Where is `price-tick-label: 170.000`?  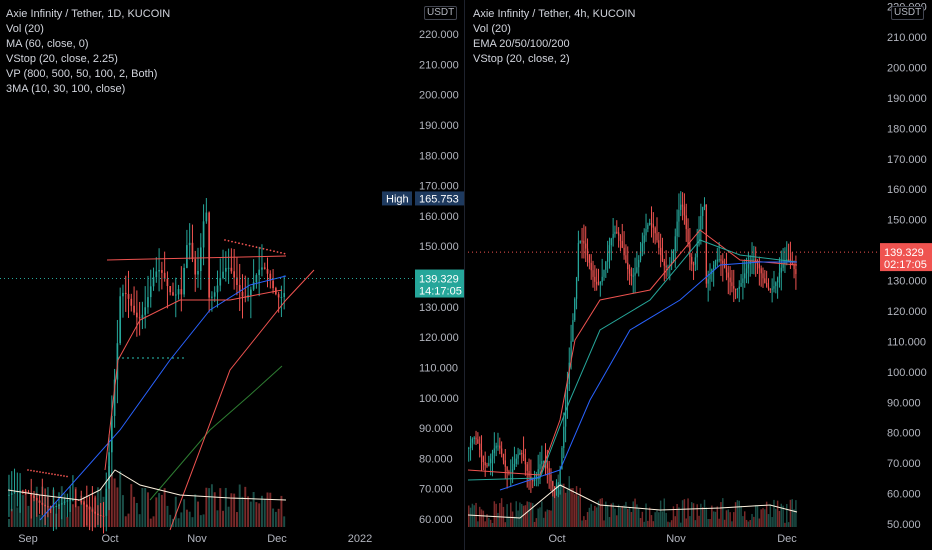
price-tick-label: 170.000 is located at coordinates (439, 187).